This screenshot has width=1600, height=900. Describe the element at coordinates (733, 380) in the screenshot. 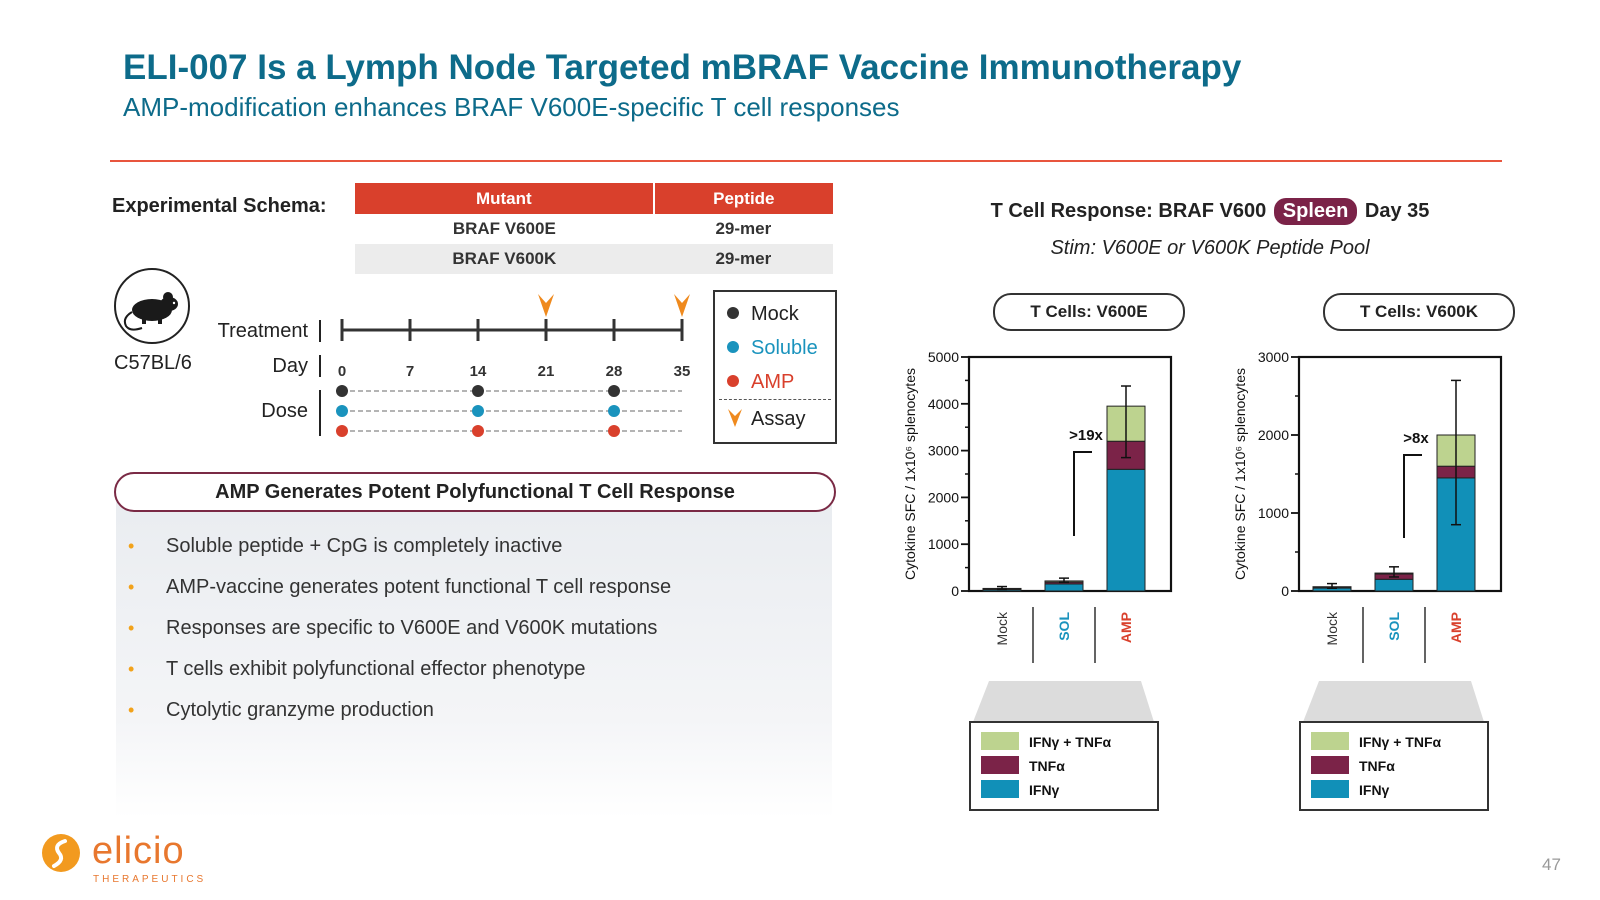

I see `amp-dot-icon` at that location.